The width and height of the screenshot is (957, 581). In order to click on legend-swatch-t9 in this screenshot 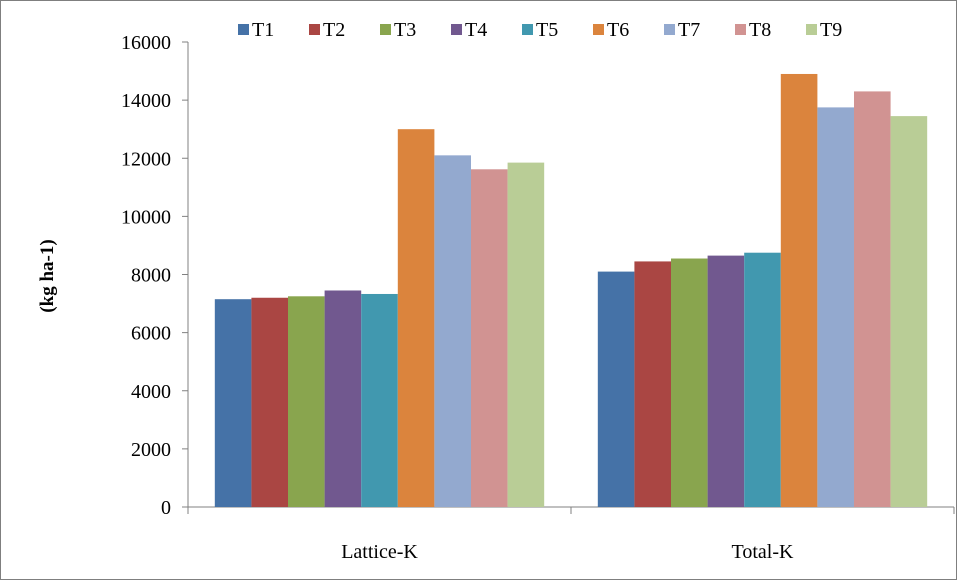, I will do `click(811, 29)`.